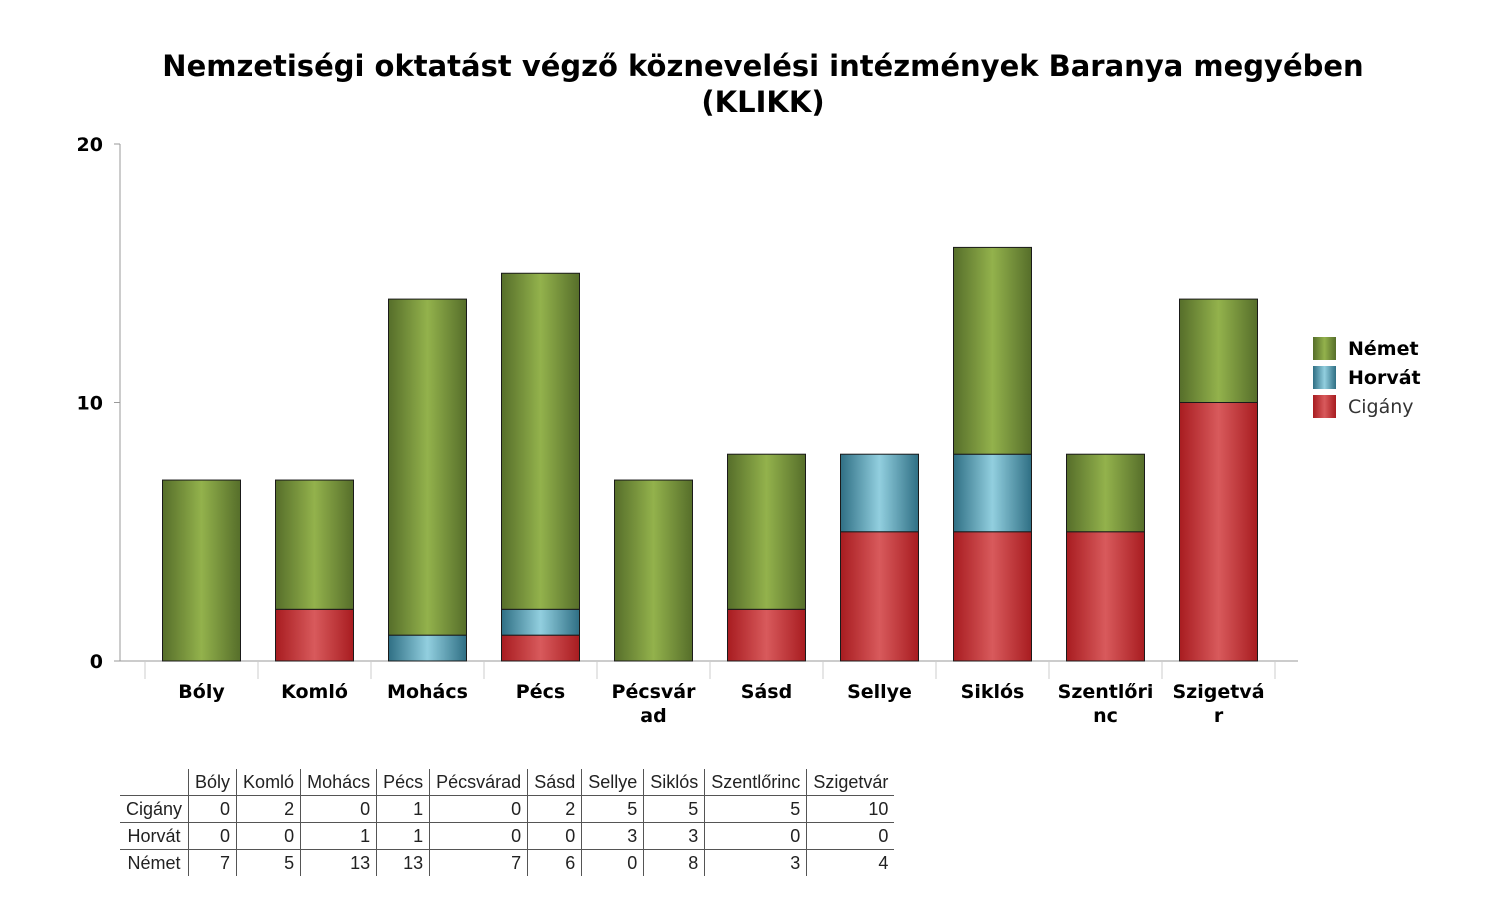  I want to click on bar-nemet-mohacs, so click(427, 467).